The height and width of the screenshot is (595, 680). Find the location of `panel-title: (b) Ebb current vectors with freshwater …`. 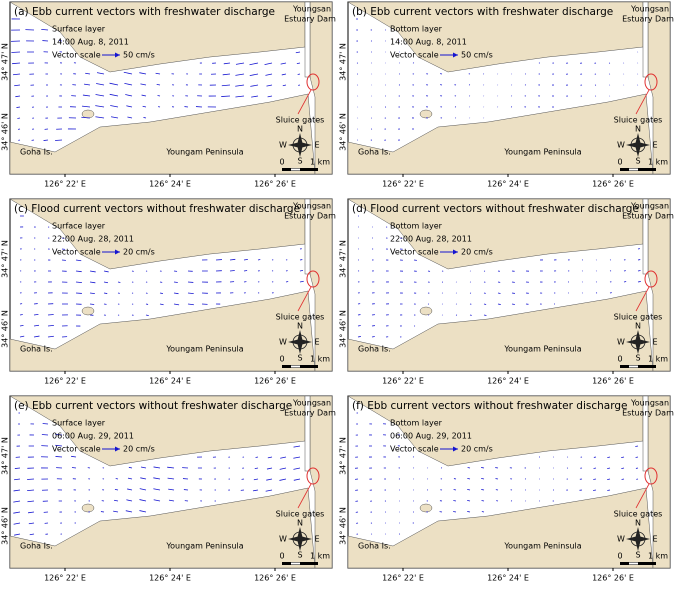

panel-title: (b) Ebb current vectors with freshwater … is located at coordinates (482, 12).